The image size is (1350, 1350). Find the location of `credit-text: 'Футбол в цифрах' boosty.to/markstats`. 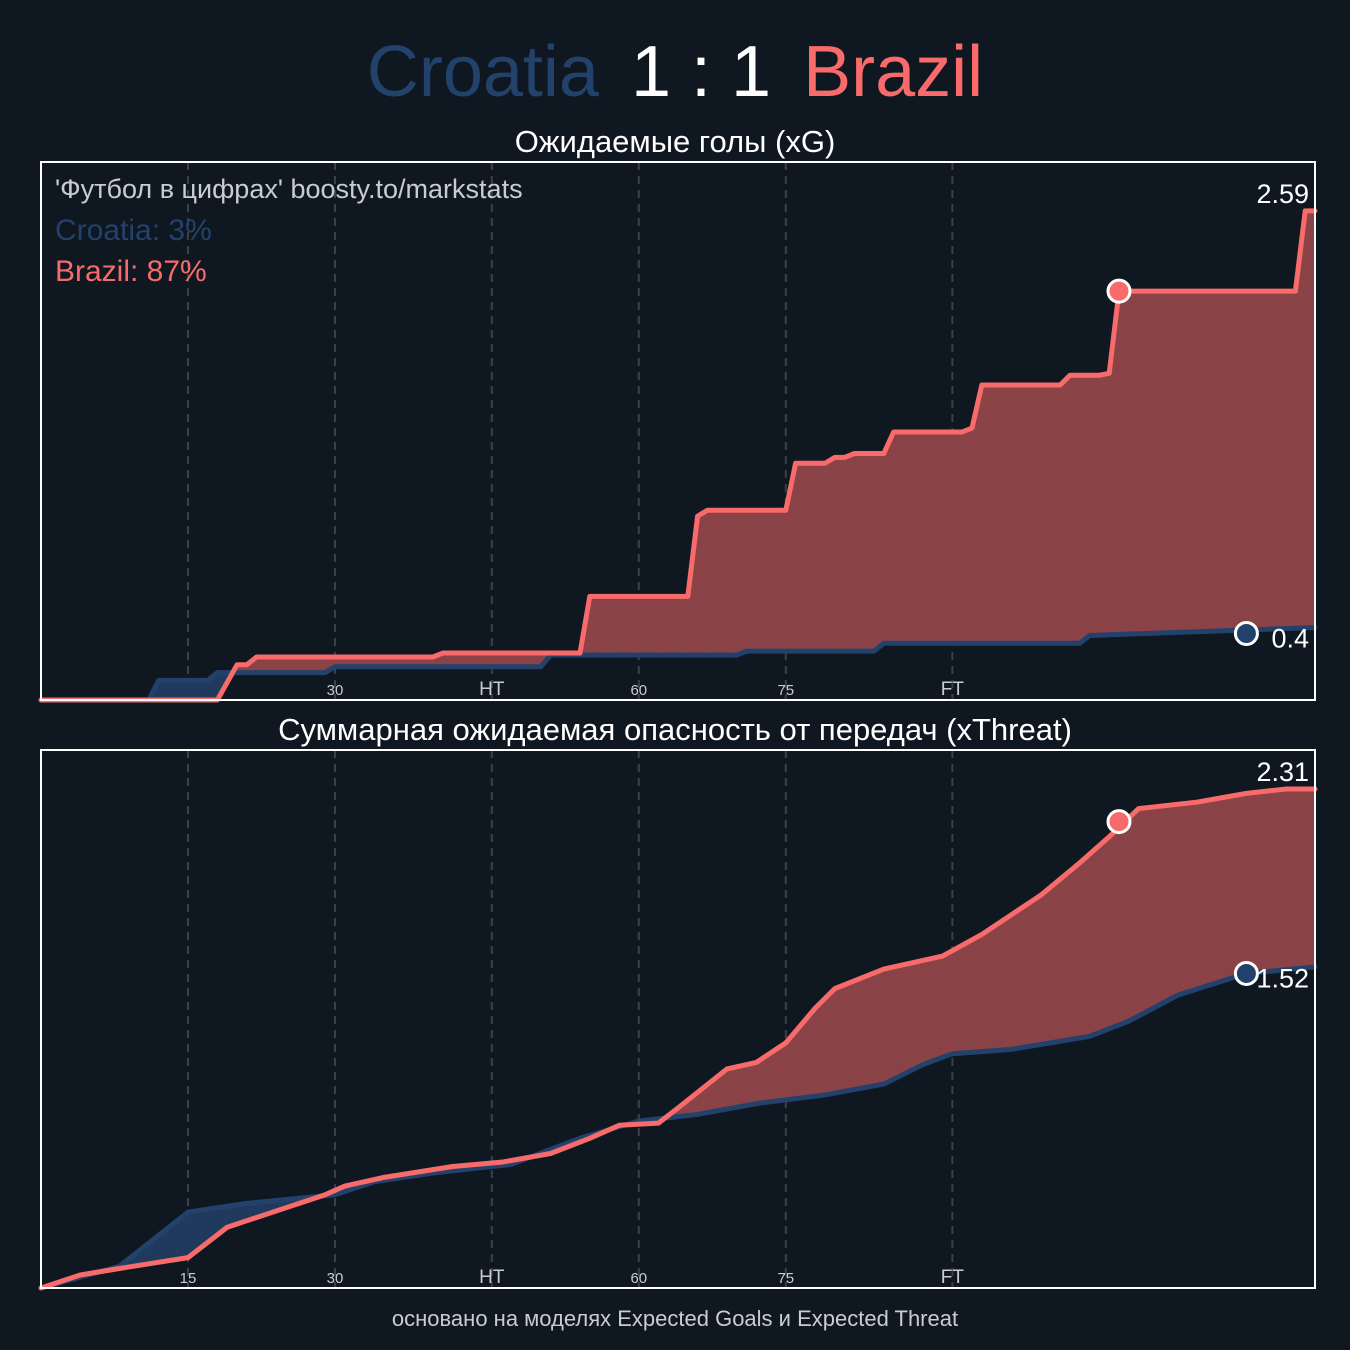

credit-text: 'Футбол в цифрах' boosty.to/markstats is located at coordinates (289, 189).